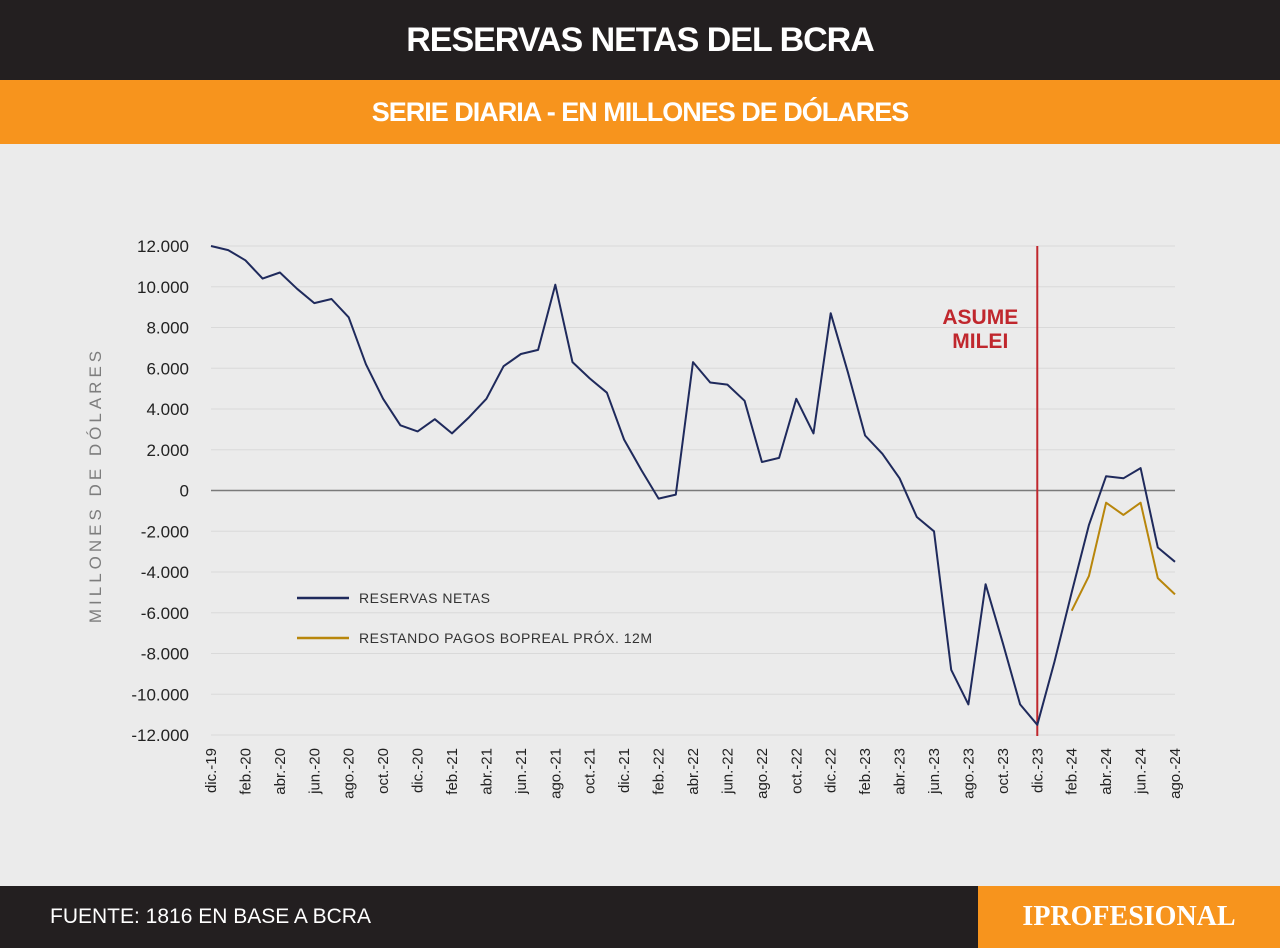 The image size is (1280, 948). I want to click on legend-label-reservas-netas: RESERVAS NETAS, so click(424, 598).